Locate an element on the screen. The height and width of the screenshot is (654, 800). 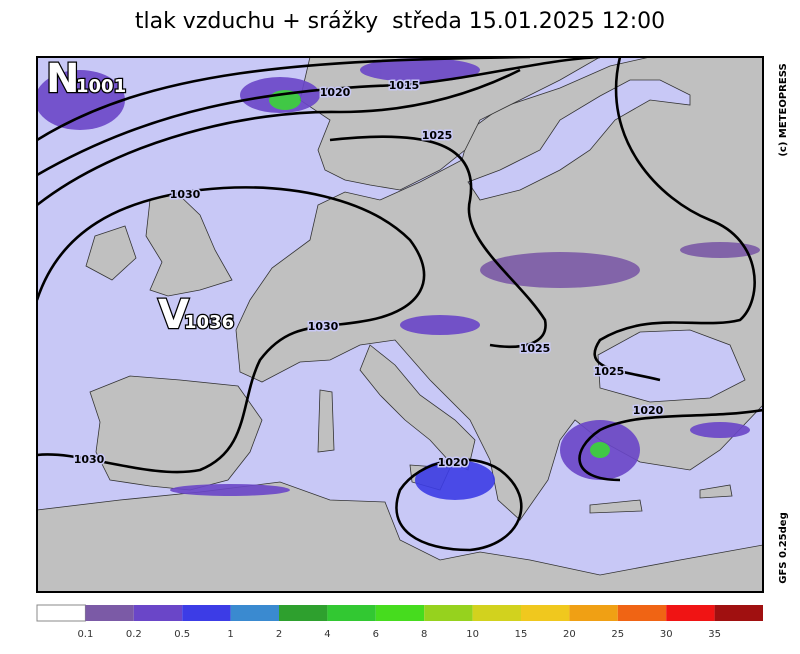
low-centre-letter: N is located at coordinates (62, 79).